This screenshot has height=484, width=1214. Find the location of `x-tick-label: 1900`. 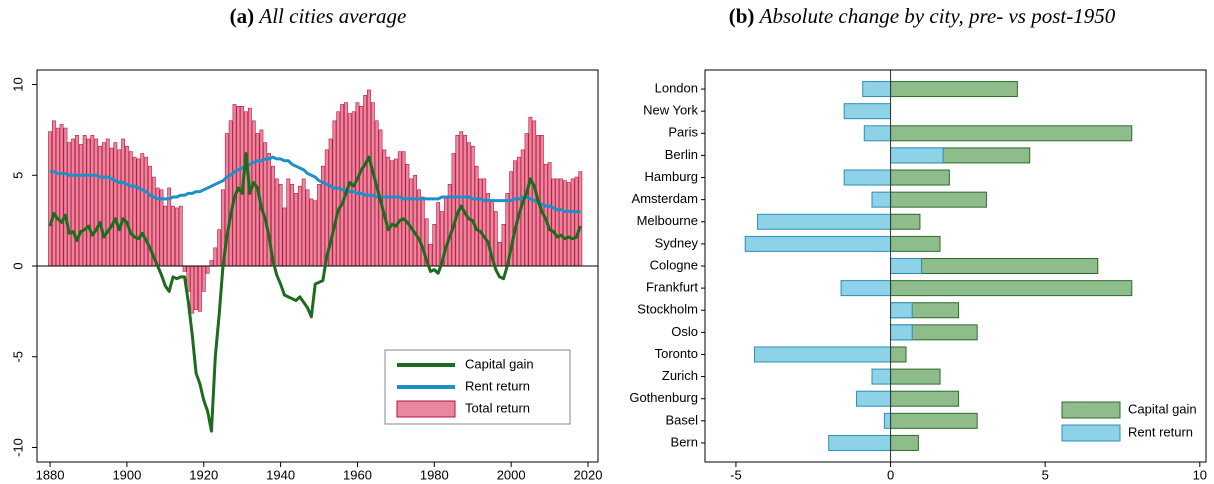

x-tick-label: 1900 is located at coordinates (126, 474).